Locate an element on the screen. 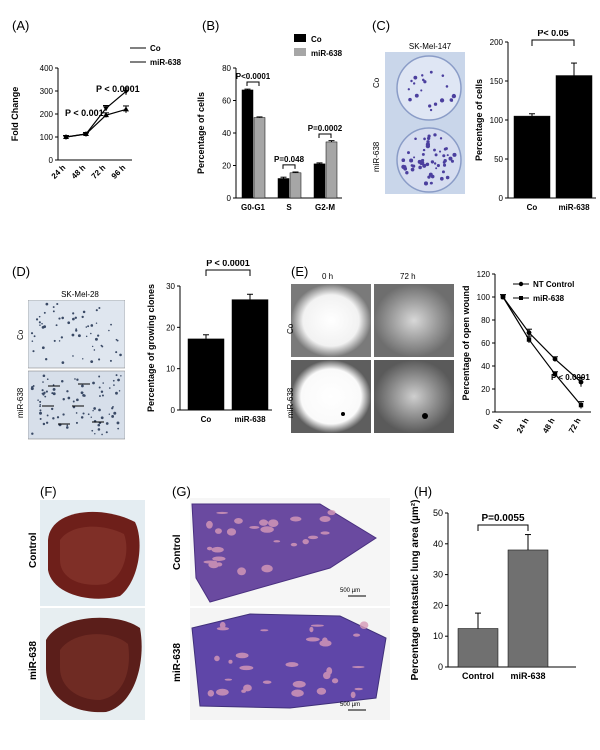 Image resolution: width=600 pixels, height=750 pixels. chart-a-series-line is located at coordinates (96, 114).